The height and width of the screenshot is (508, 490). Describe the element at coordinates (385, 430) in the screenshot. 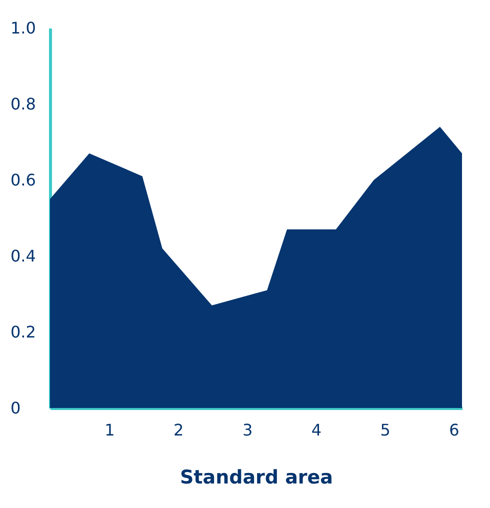

I see `x-tick-label: 5` at that location.